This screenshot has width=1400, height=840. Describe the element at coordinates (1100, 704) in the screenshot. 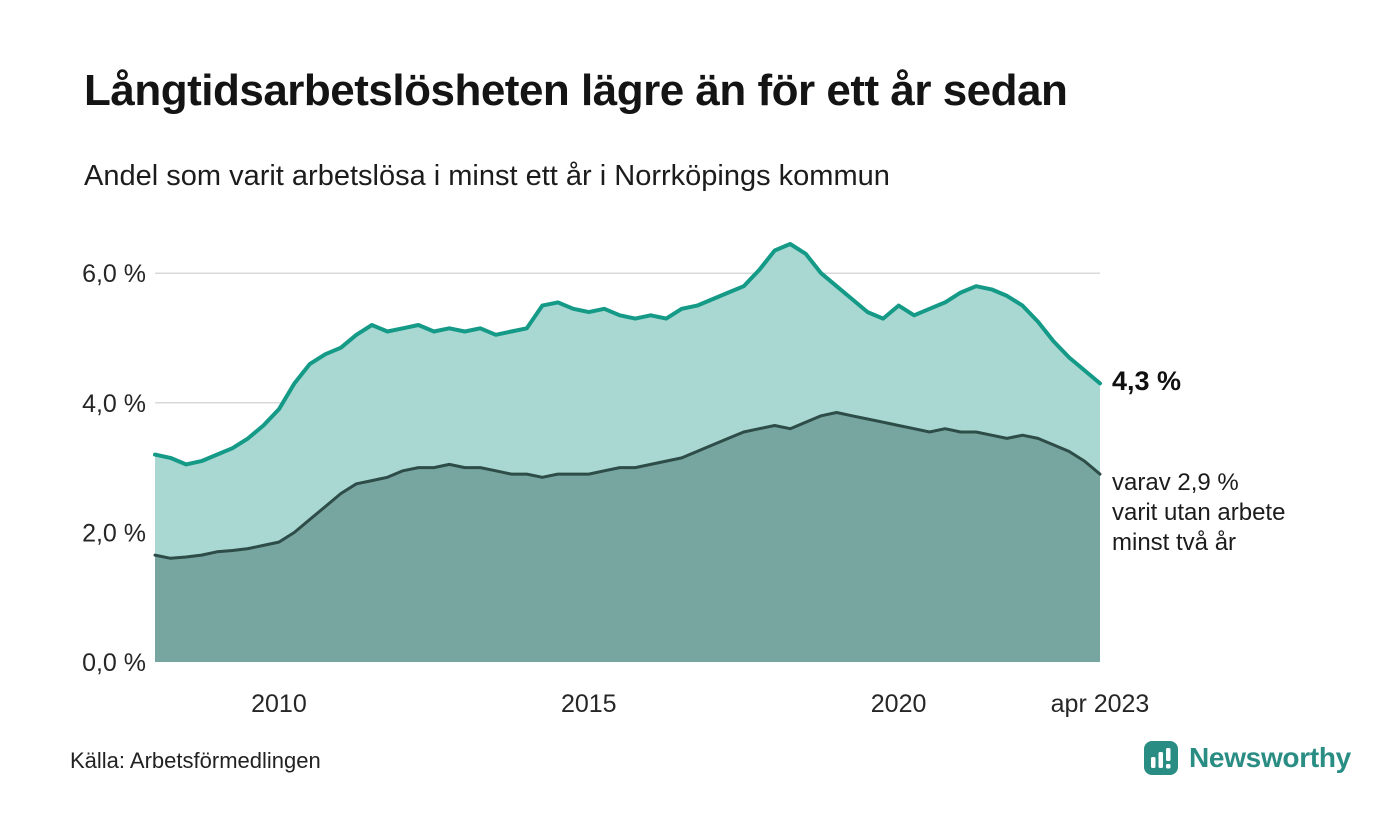

I see `x-tick-label: apr 2023` at that location.